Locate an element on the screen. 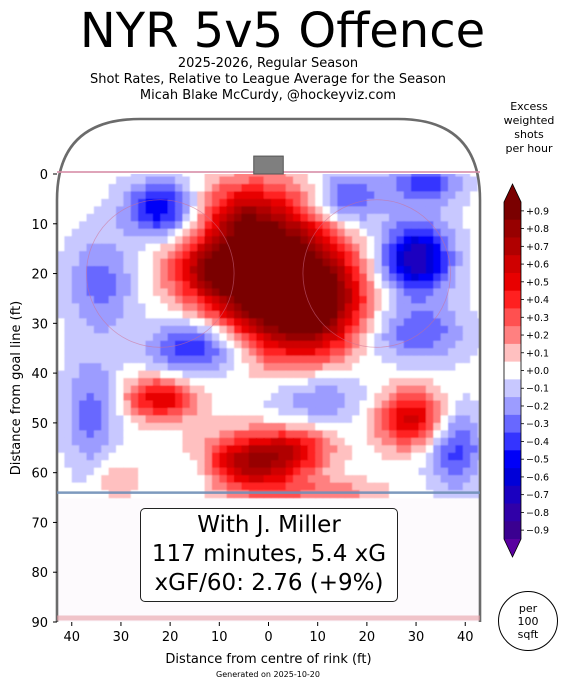 This screenshot has width=565, height=691. colorbar-tick-label: +0.6 is located at coordinates (537, 265).